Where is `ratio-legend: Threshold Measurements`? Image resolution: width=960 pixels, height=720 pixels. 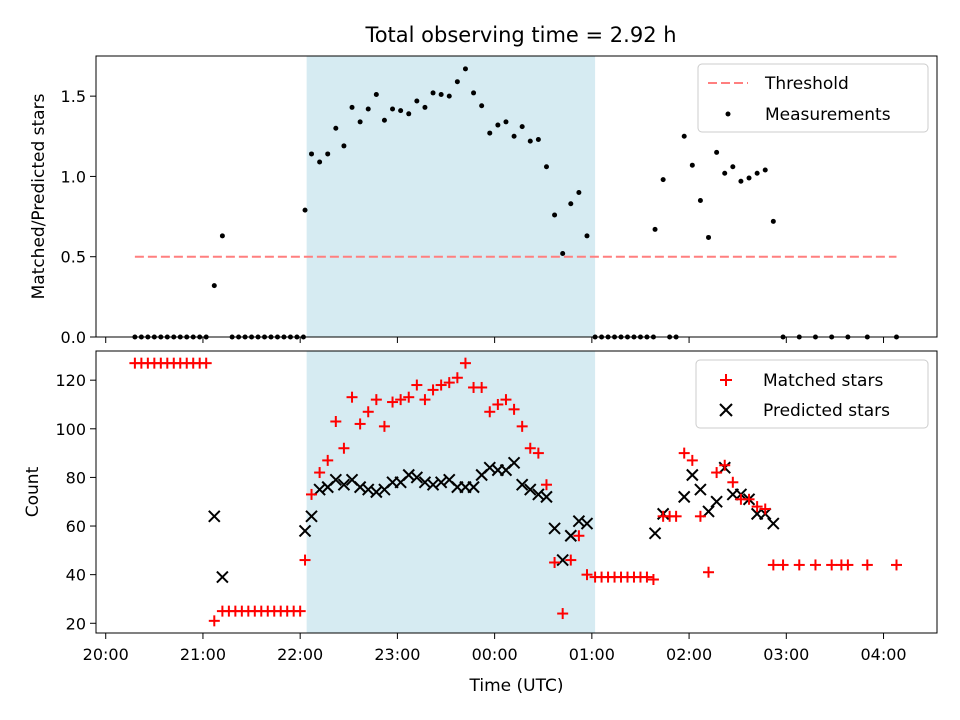 ratio-legend: Threshold Measurements is located at coordinates (813, 98).